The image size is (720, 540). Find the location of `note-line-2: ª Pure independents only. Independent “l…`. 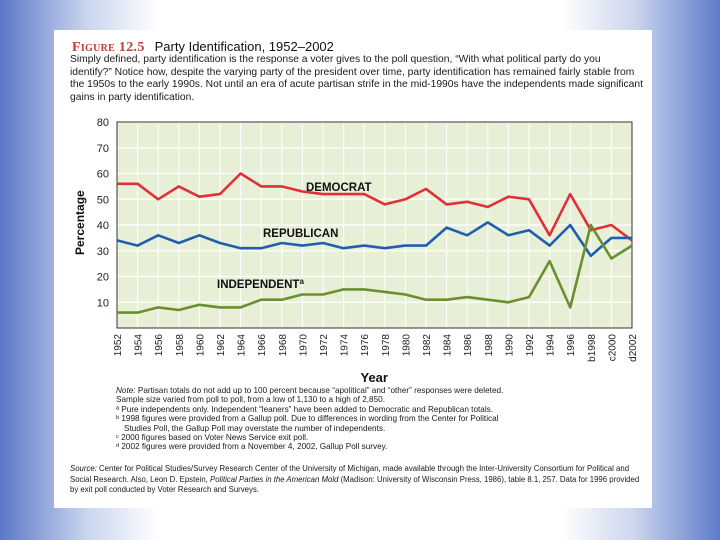

note-line-2: ª Pure independents only. Independent “l… is located at coordinates (305, 409).